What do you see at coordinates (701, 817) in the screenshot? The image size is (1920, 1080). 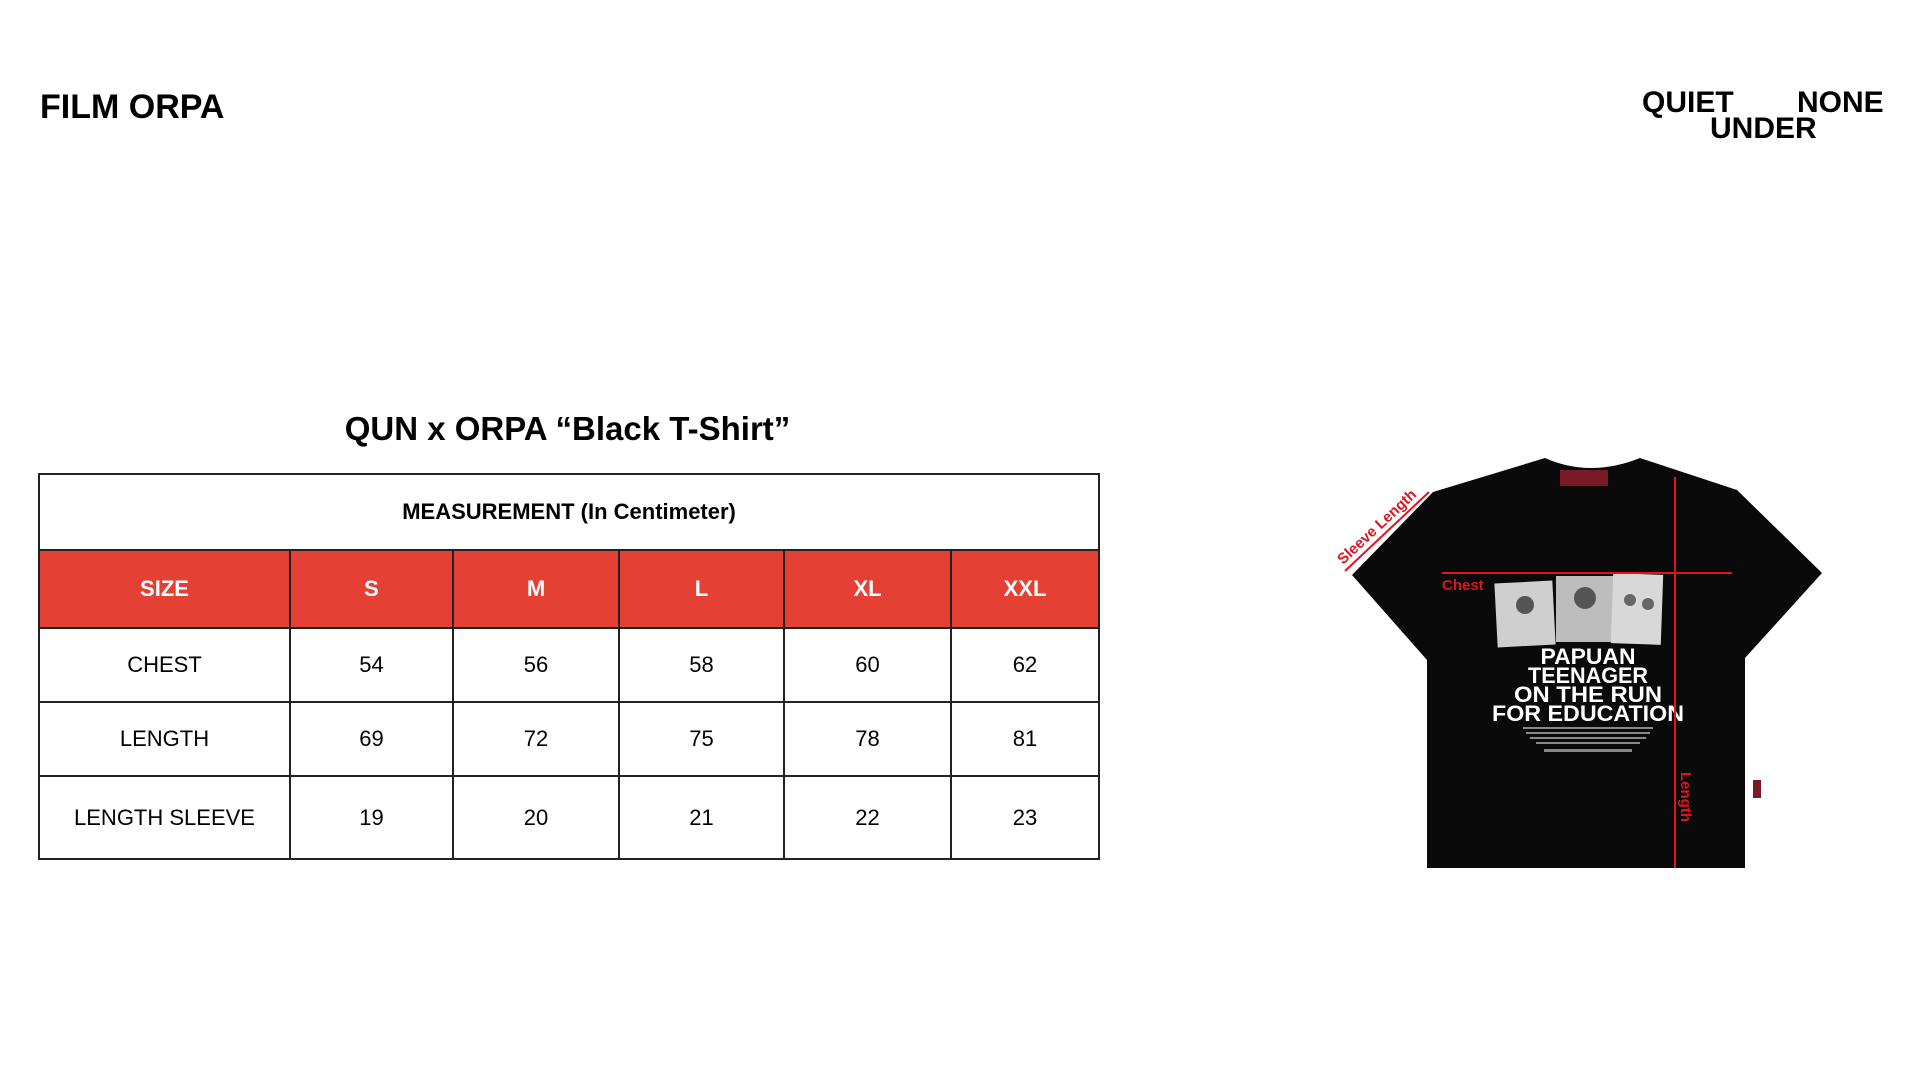 I see `table-cell: 21` at bounding box center [701, 817].